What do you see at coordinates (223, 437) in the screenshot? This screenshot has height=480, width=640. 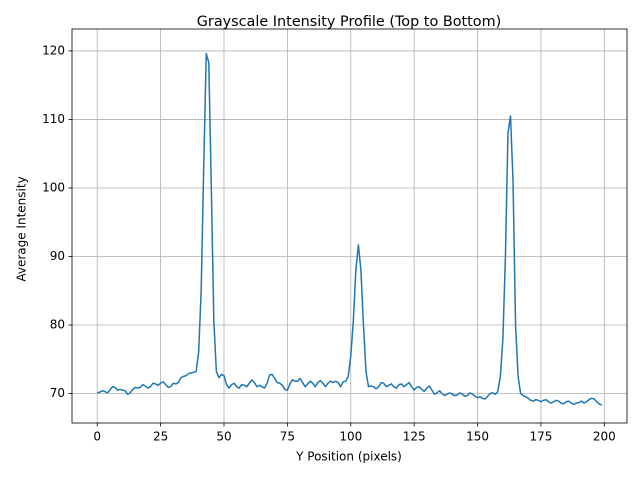 I see `x-tick-label: 50` at bounding box center [223, 437].